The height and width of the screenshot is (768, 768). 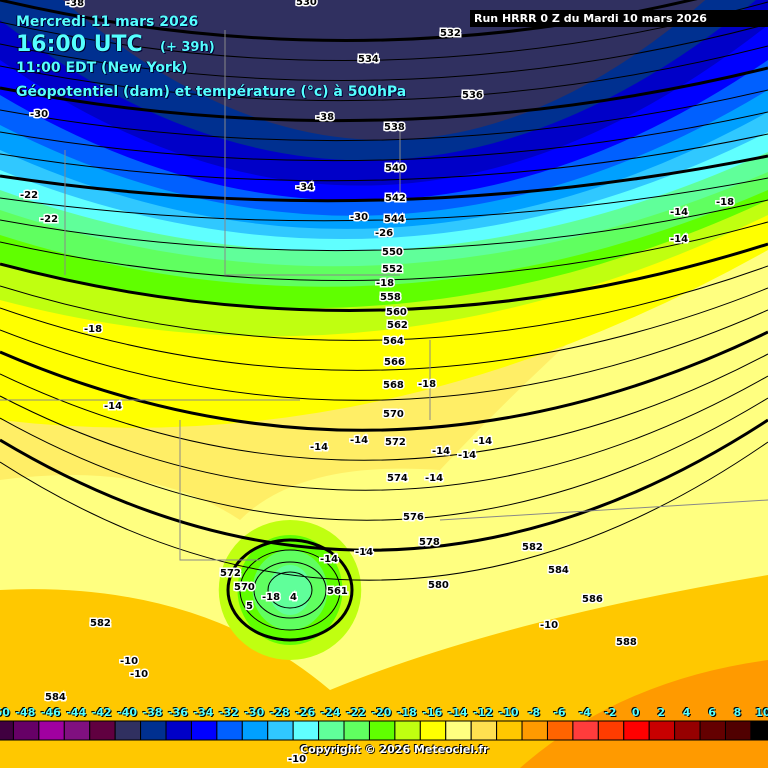 What do you see at coordinates (406, 712) in the screenshot?
I see `colorbar-label: -18` at bounding box center [406, 712].